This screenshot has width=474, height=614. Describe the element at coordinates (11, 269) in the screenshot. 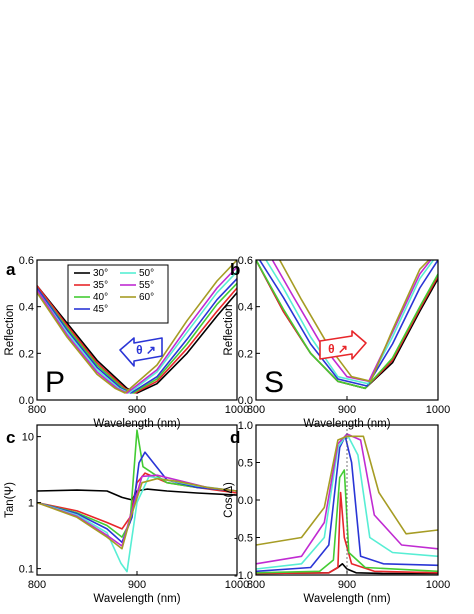

I see `panel-letter: a` at that location.